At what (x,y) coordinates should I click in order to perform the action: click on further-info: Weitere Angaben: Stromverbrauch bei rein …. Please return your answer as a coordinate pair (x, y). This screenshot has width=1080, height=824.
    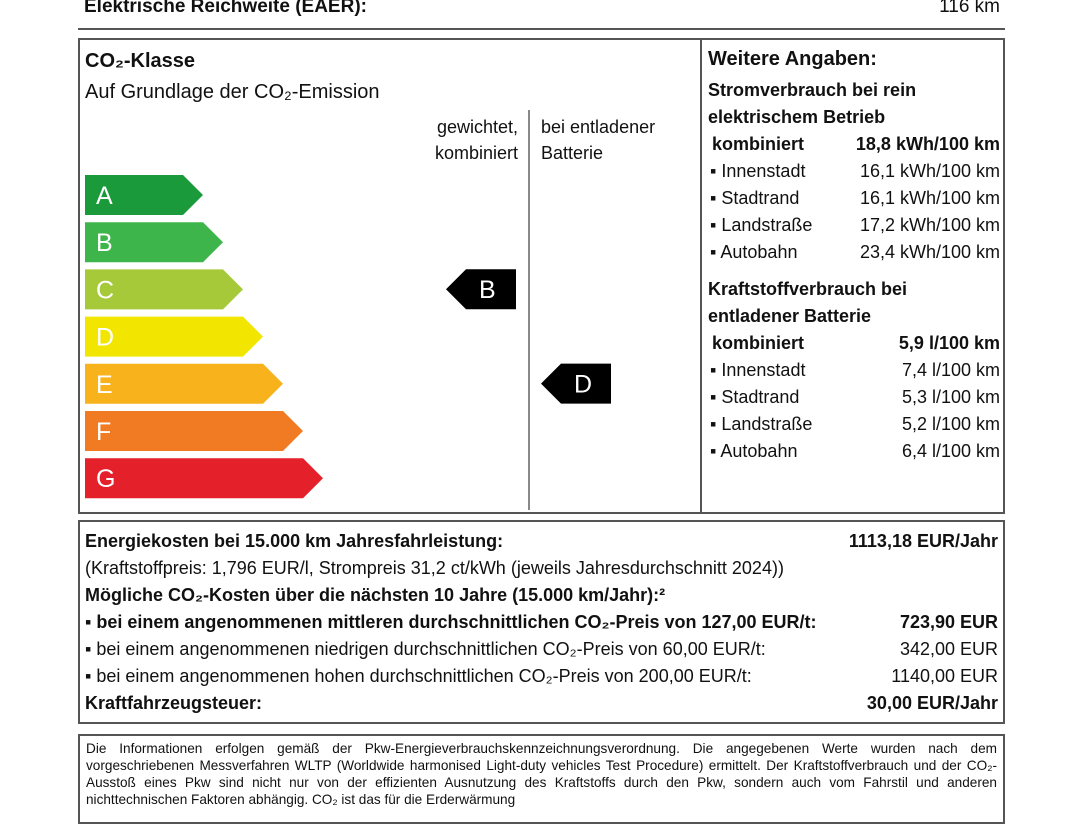
    Looking at the image, I should click on (854, 256).